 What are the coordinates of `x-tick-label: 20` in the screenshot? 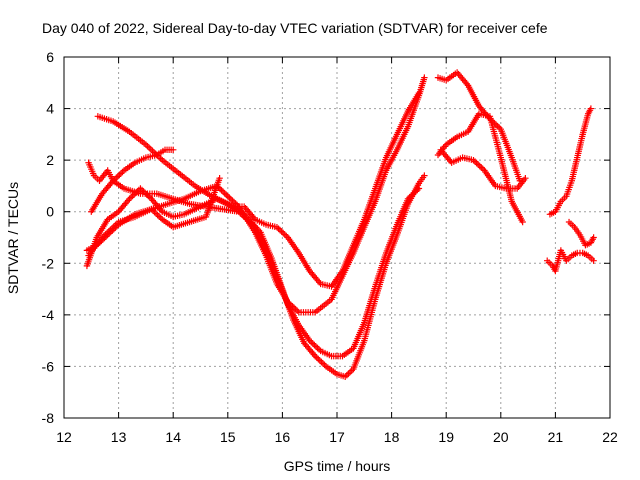 It's located at (501, 437).